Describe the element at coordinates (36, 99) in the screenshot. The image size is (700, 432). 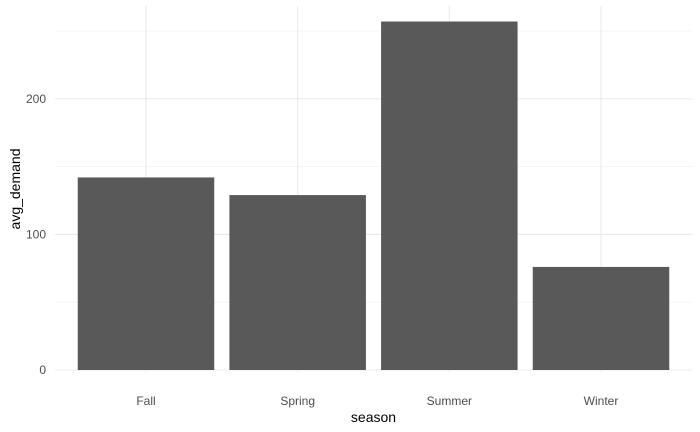
I see `y-tick-label: 200` at that location.